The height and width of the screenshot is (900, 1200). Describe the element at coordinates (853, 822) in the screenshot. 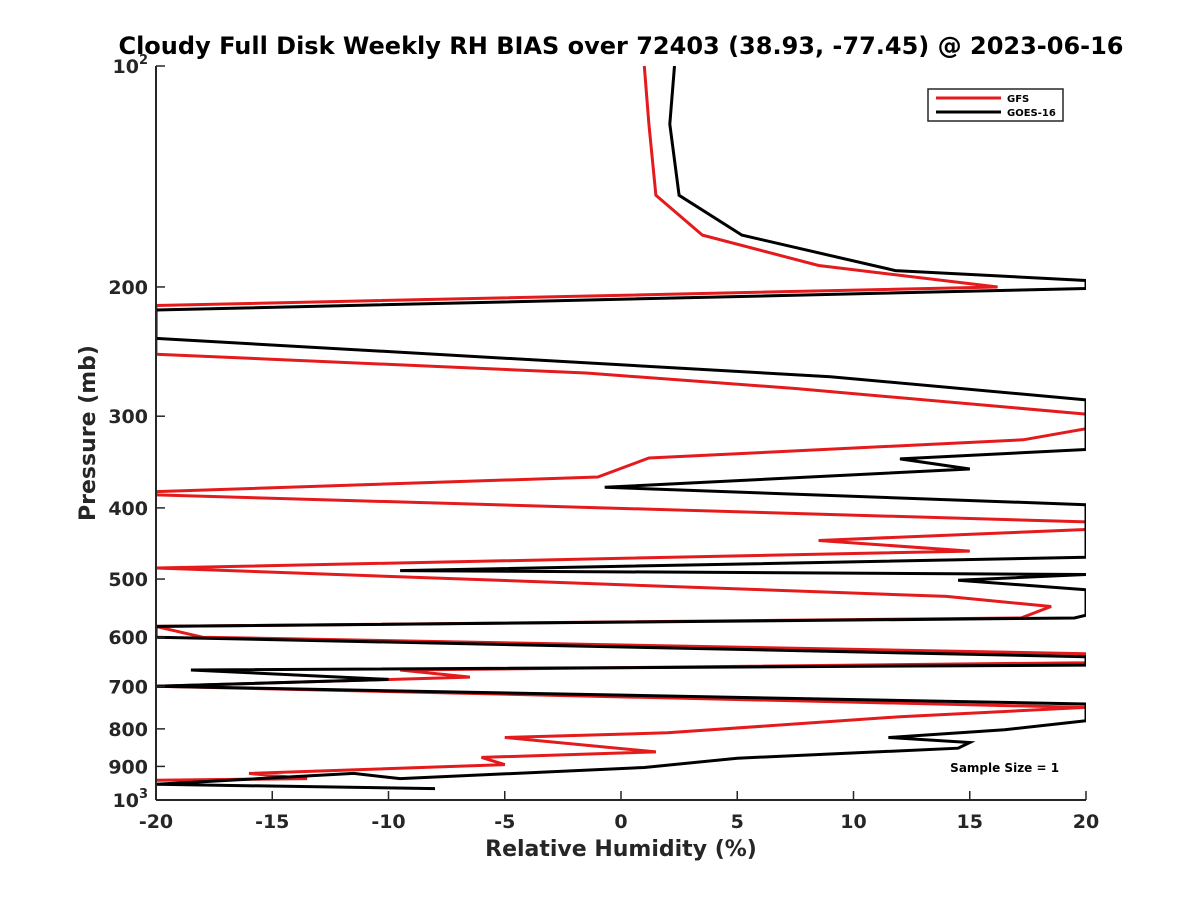

I see `x-tick-label: 10` at that location.